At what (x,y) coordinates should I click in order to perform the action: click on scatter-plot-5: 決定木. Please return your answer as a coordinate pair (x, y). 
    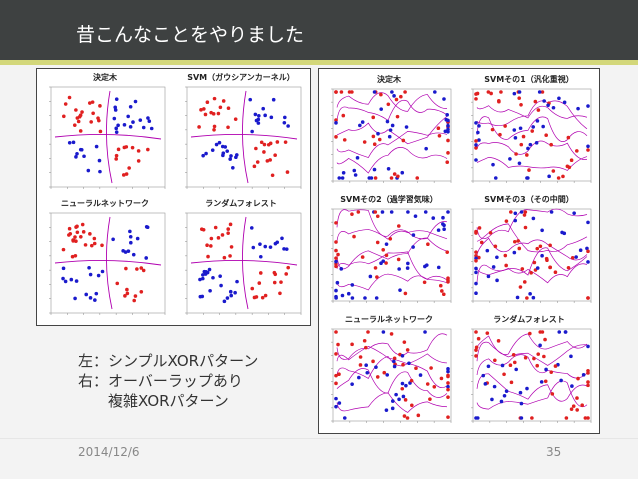
    Looking at the image, I should click on (389, 133).